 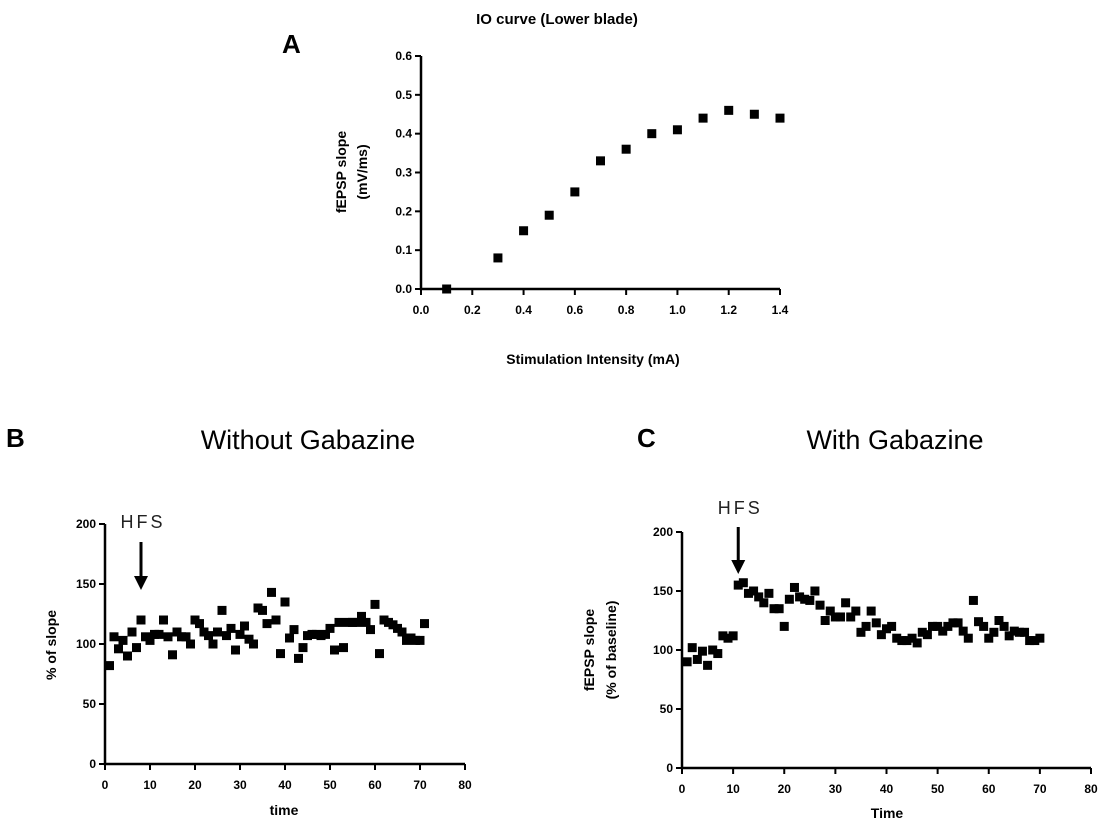 What do you see at coordinates (733, 789) in the screenshot?
I see `panel-c-x-tick-label: 10` at bounding box center [733, 789].